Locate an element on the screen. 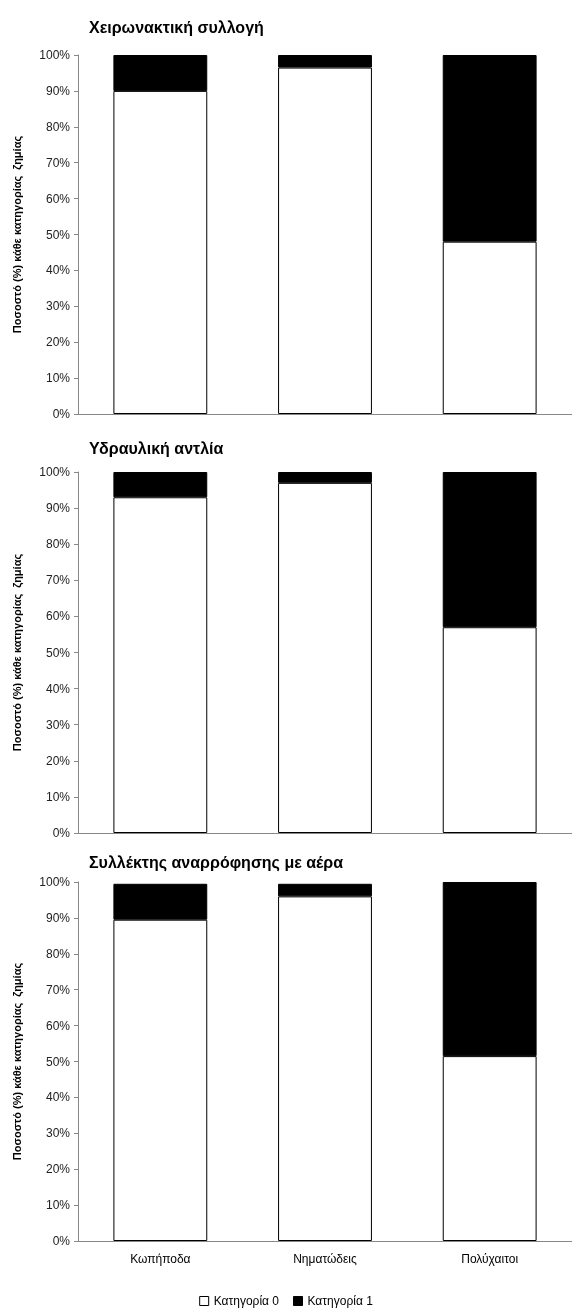 Image resolution: width=572 pixels, height=1314 pixels. chart-title: Συλλέκτης αναρρόφησης με αέρα is located at coordinates (216, 862).